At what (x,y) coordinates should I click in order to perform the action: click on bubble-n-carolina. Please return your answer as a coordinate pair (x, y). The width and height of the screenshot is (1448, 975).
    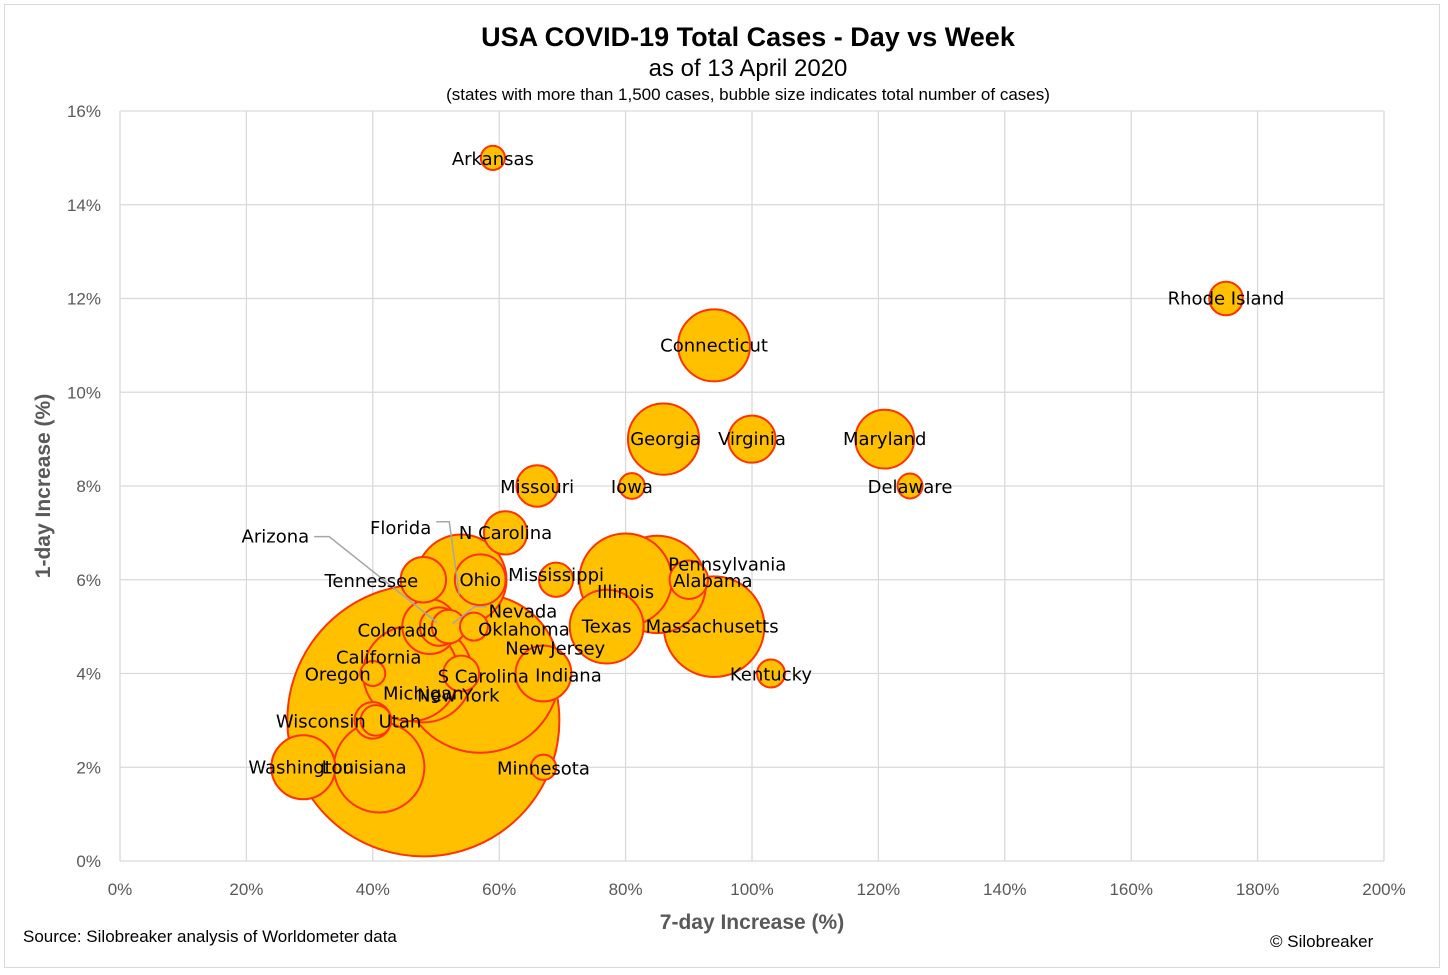
    Looking at the image, I should click on (505, 533).